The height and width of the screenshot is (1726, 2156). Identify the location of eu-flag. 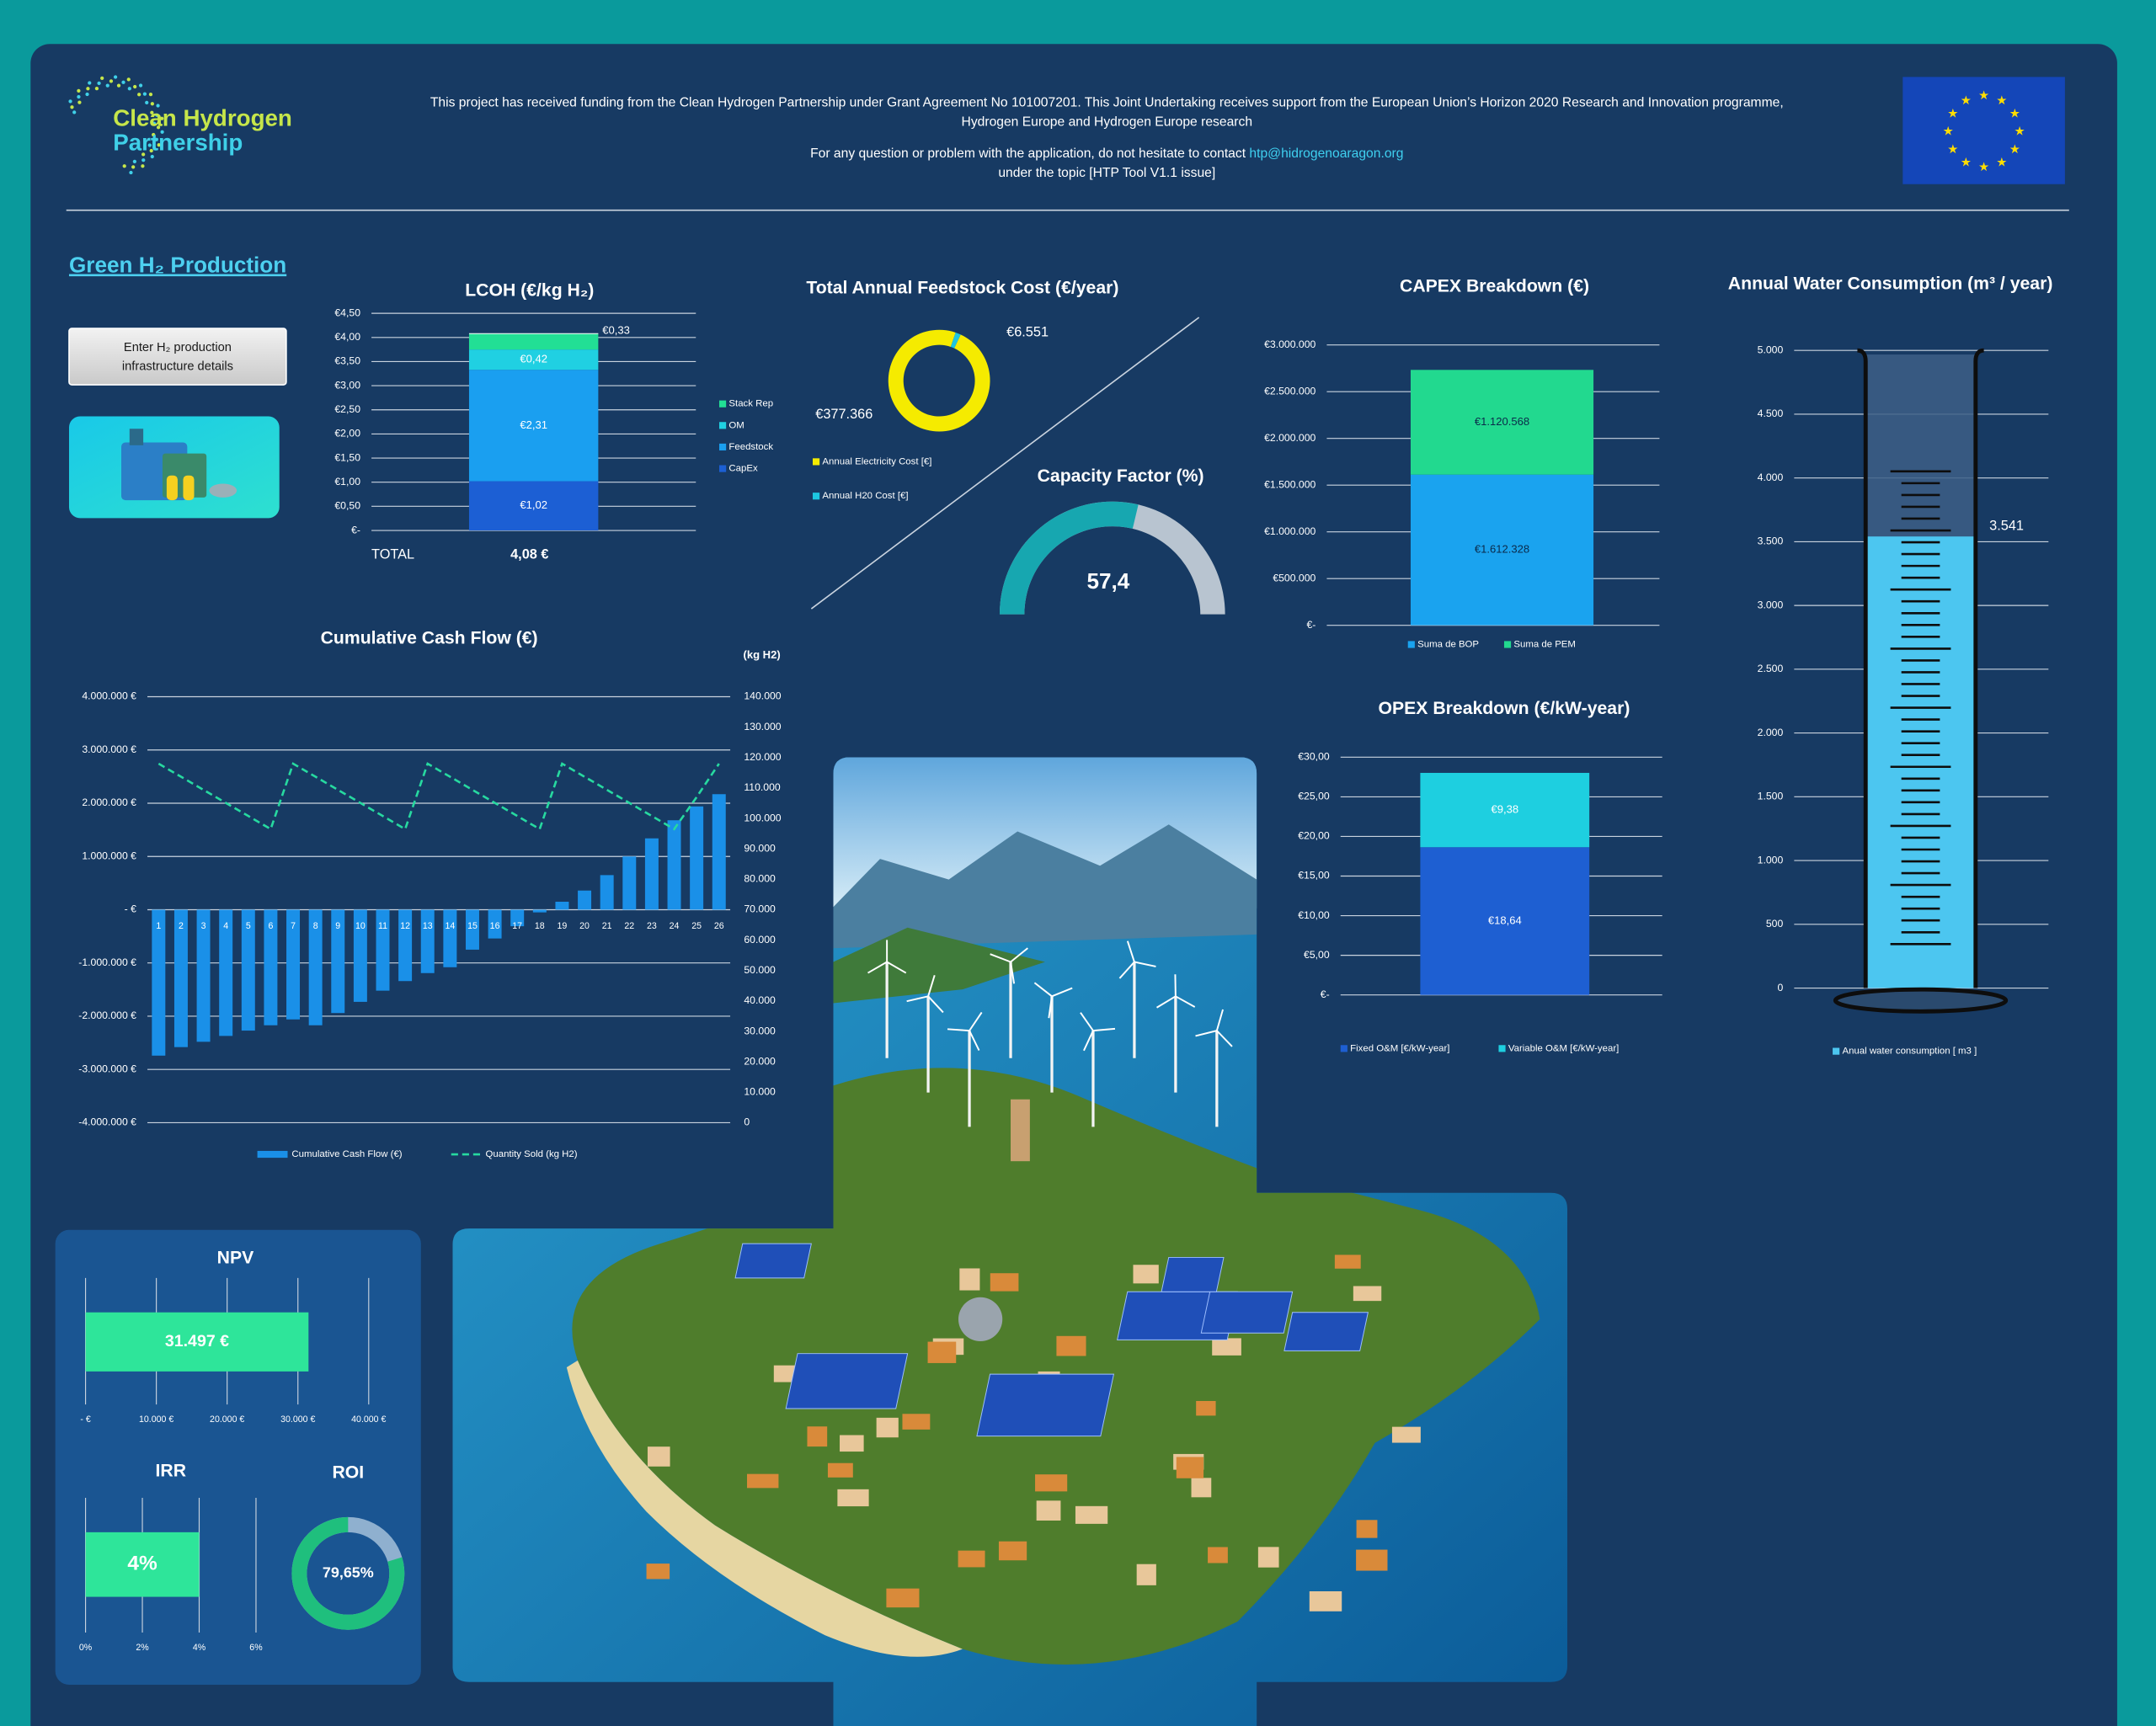
(1984, 130).